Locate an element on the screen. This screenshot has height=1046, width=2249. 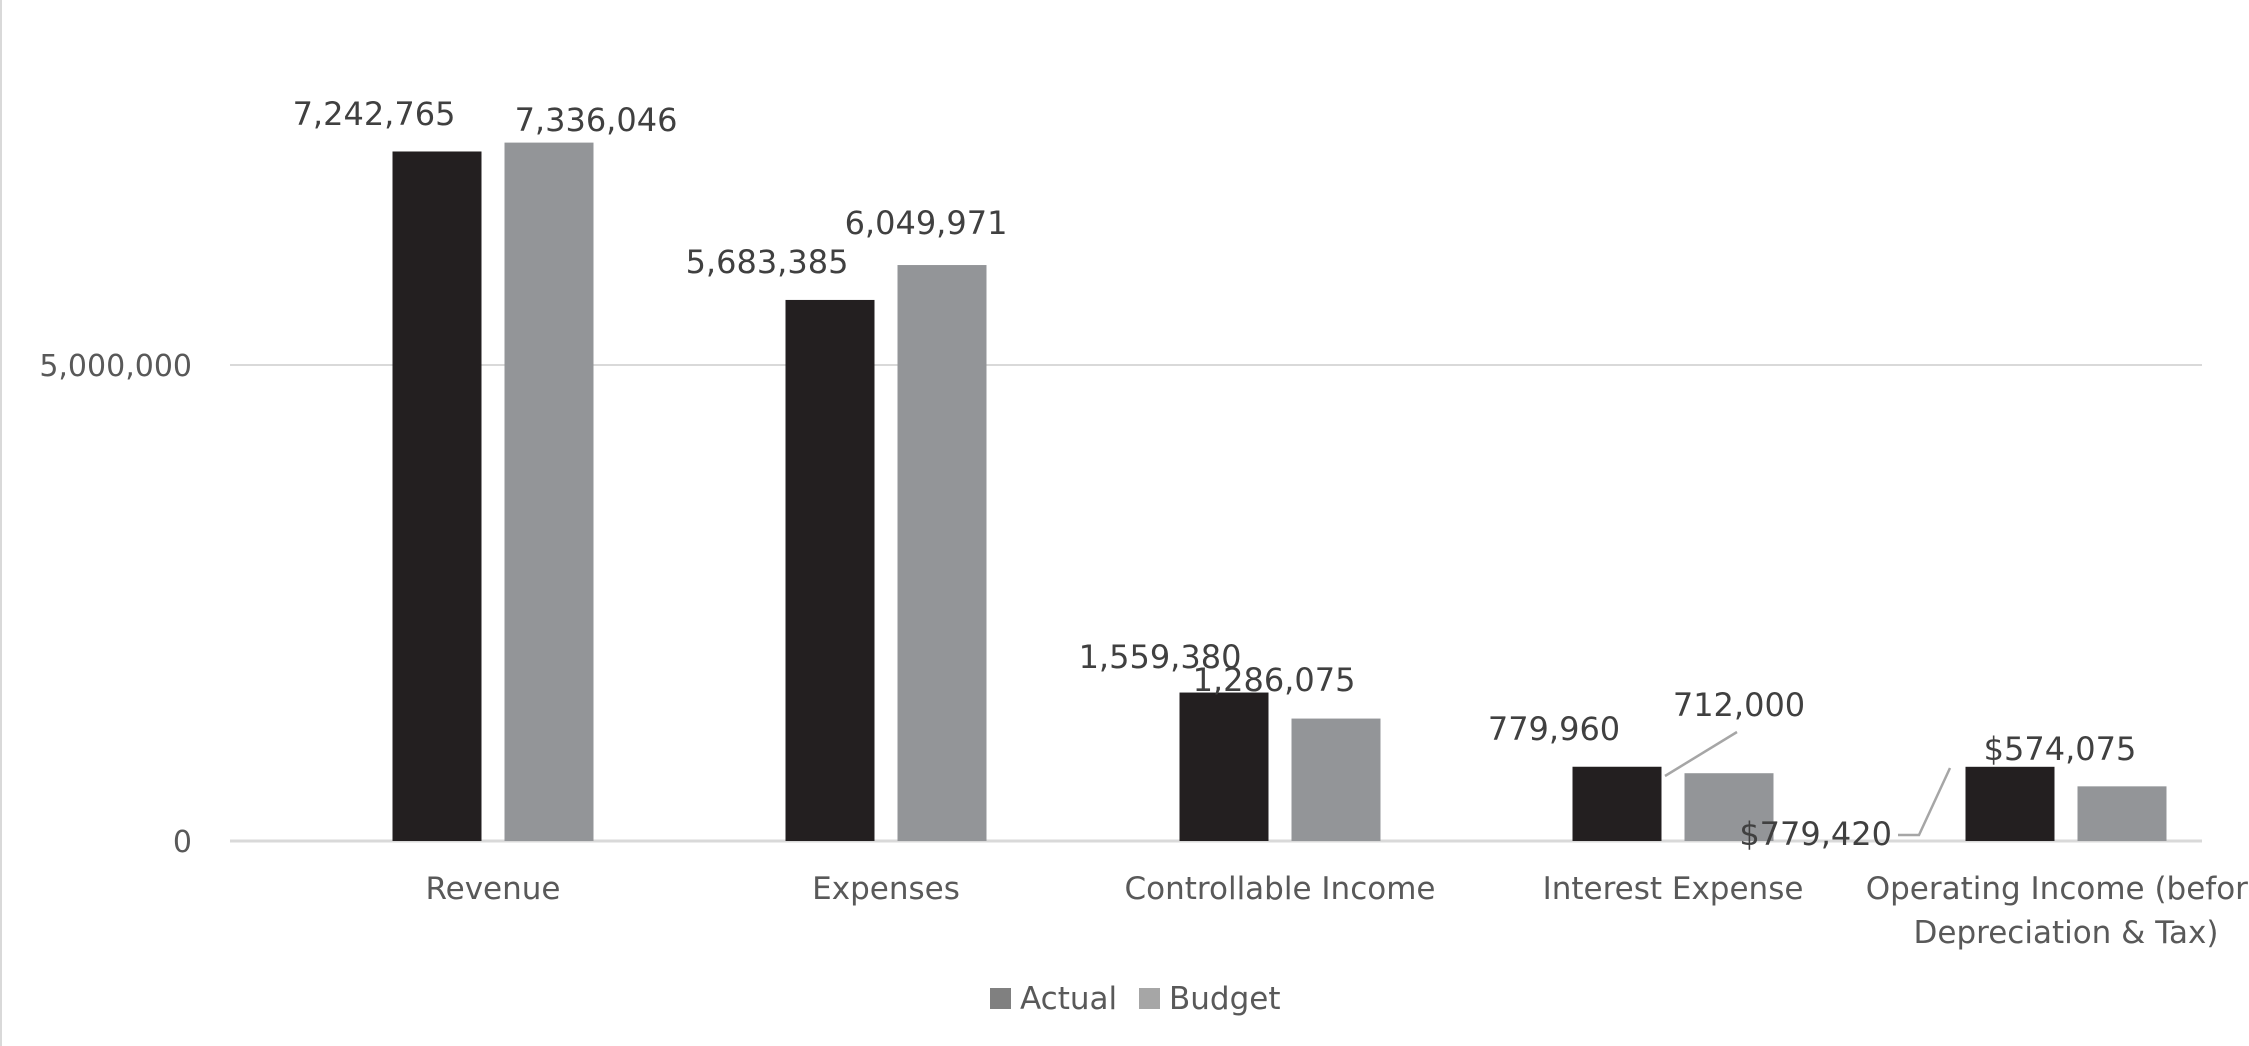
data-label-actual: 5,683,385 is located at coordinates (767, 262).